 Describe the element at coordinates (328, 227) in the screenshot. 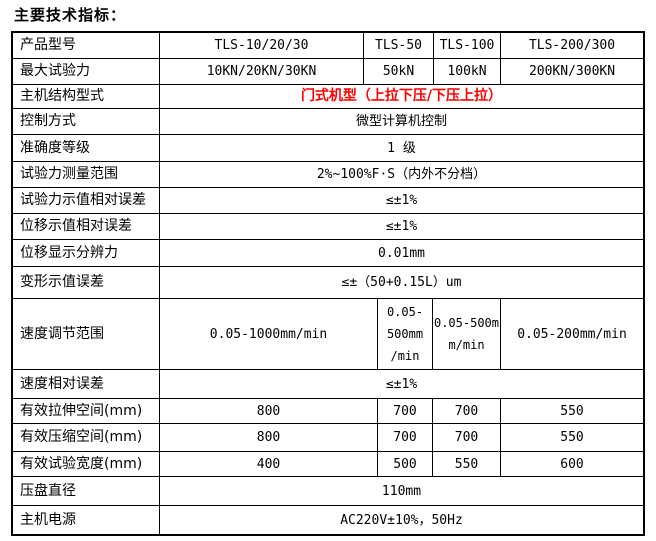

I see `table-row-displacement-error: 位移示值相对误差 ≤±1%` at that location.